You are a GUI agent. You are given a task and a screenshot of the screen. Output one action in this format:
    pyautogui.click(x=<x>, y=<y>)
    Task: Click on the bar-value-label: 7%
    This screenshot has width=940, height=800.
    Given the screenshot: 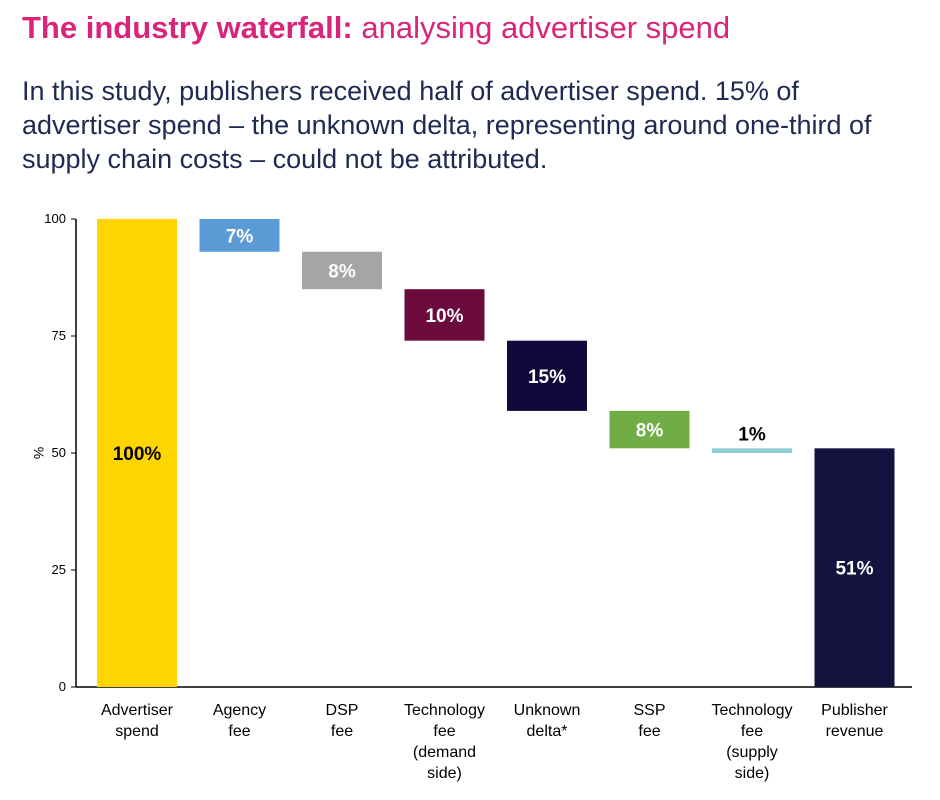 What is the action you would take?
    pyautogui.click(x=240, y=236)
    